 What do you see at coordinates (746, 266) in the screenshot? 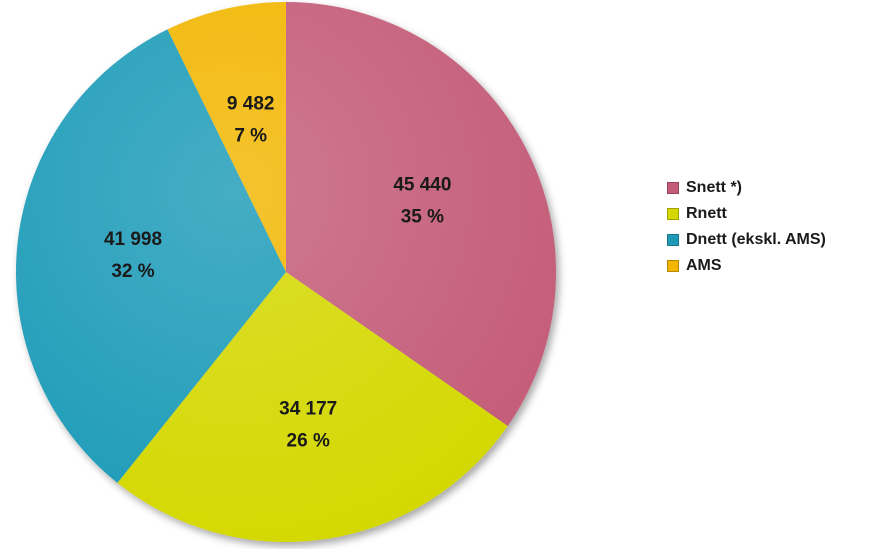
I see `legend-item-ams: AMS` at bounding box center [746, 266].